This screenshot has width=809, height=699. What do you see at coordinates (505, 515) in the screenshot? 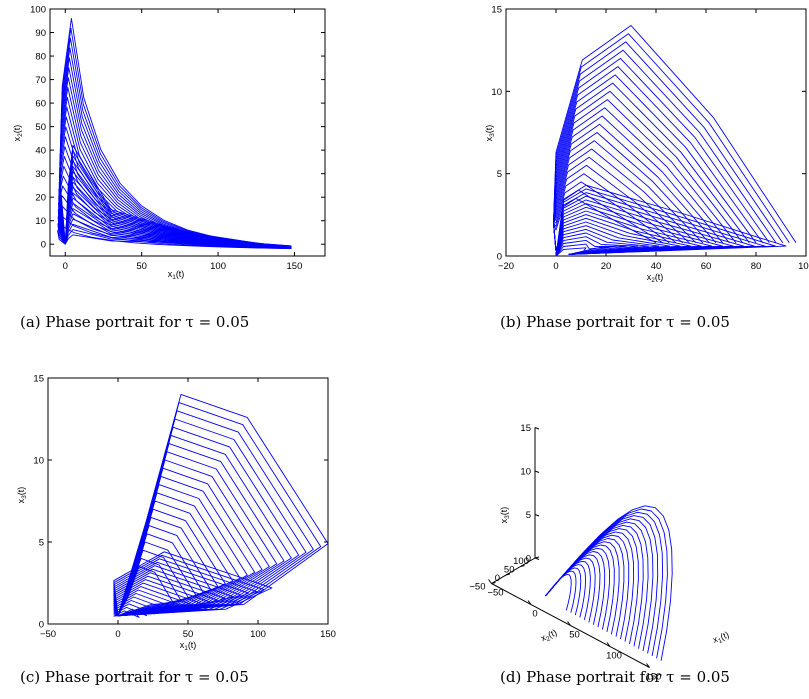
I see `z-axis-label: x3(t)` at bounding box center [505, 515].